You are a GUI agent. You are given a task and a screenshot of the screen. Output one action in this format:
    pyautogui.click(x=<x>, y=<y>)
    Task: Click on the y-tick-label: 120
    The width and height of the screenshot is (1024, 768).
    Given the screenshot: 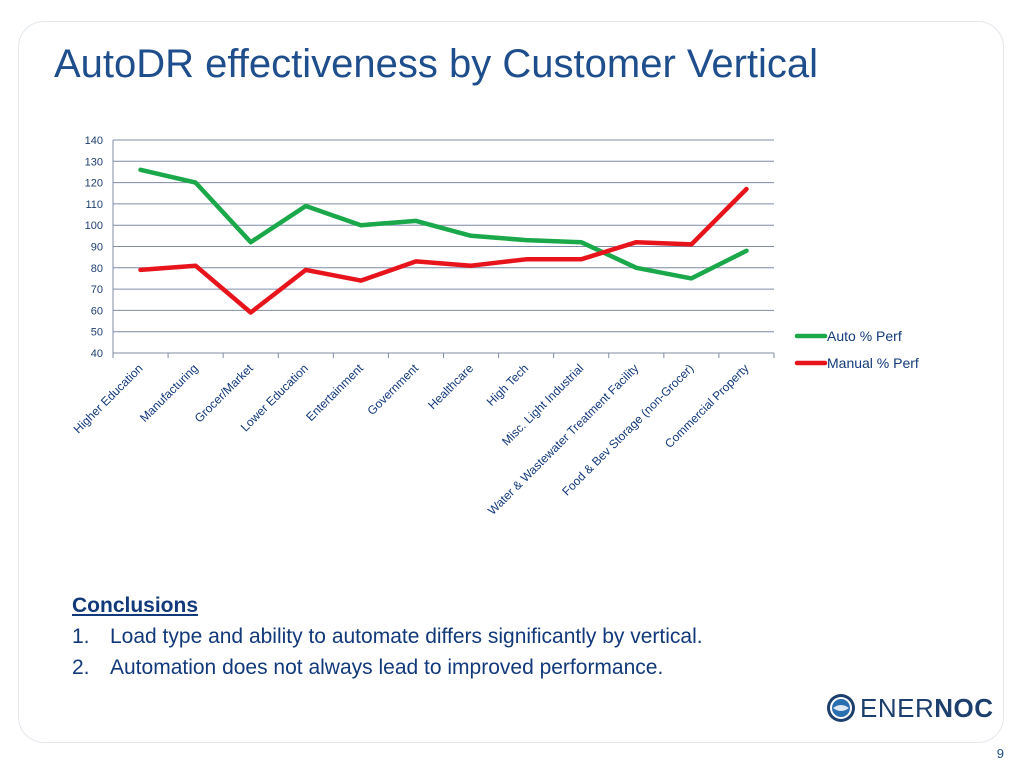 What is the action you would take?
    pyautogui.click(x=94, y=184)
    